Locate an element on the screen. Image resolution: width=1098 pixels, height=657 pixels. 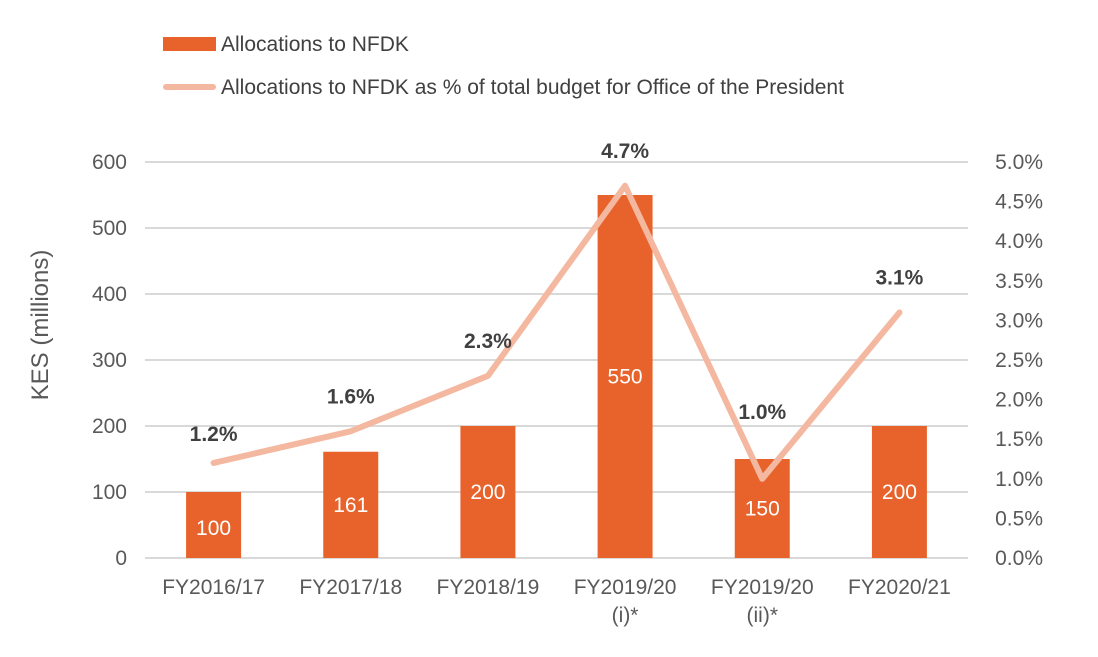
y-tick-label: 100 is located at coordinates (109, 492).